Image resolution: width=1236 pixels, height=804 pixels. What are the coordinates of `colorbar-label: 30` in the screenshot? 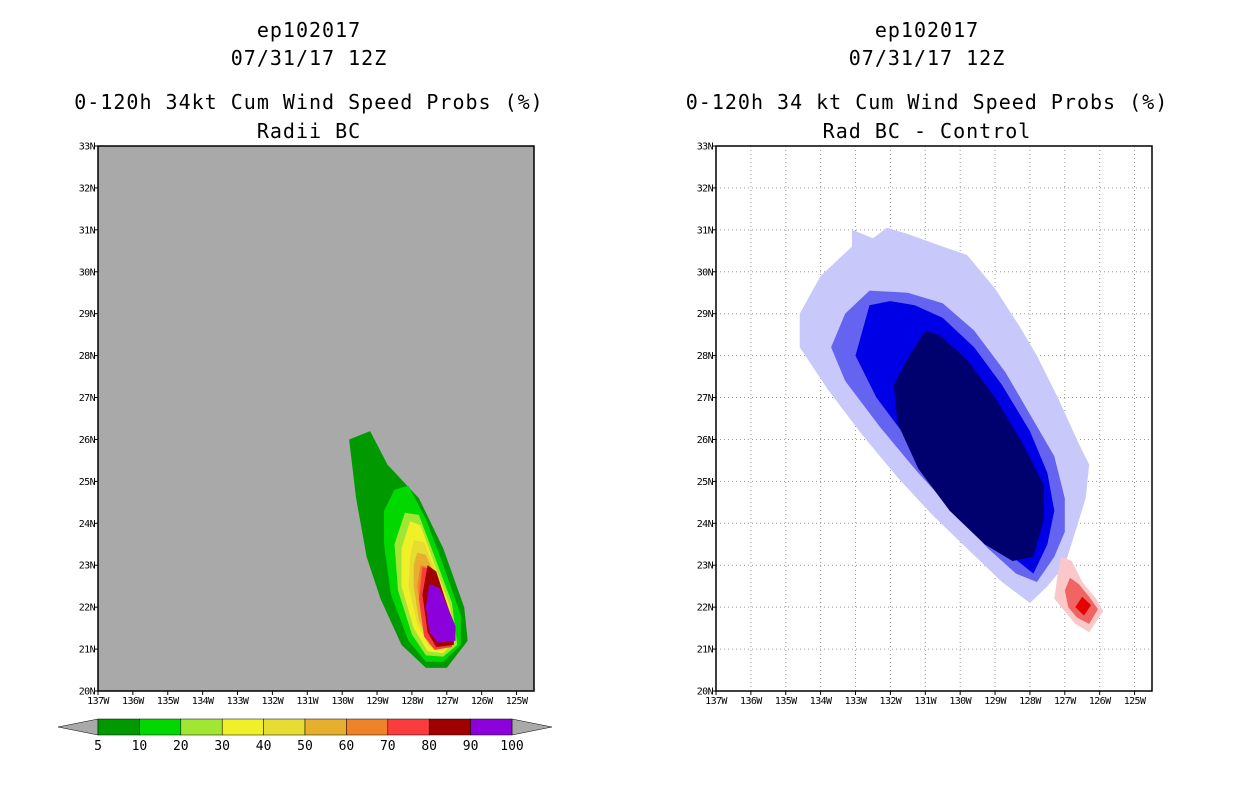 It's located at (222, 746).